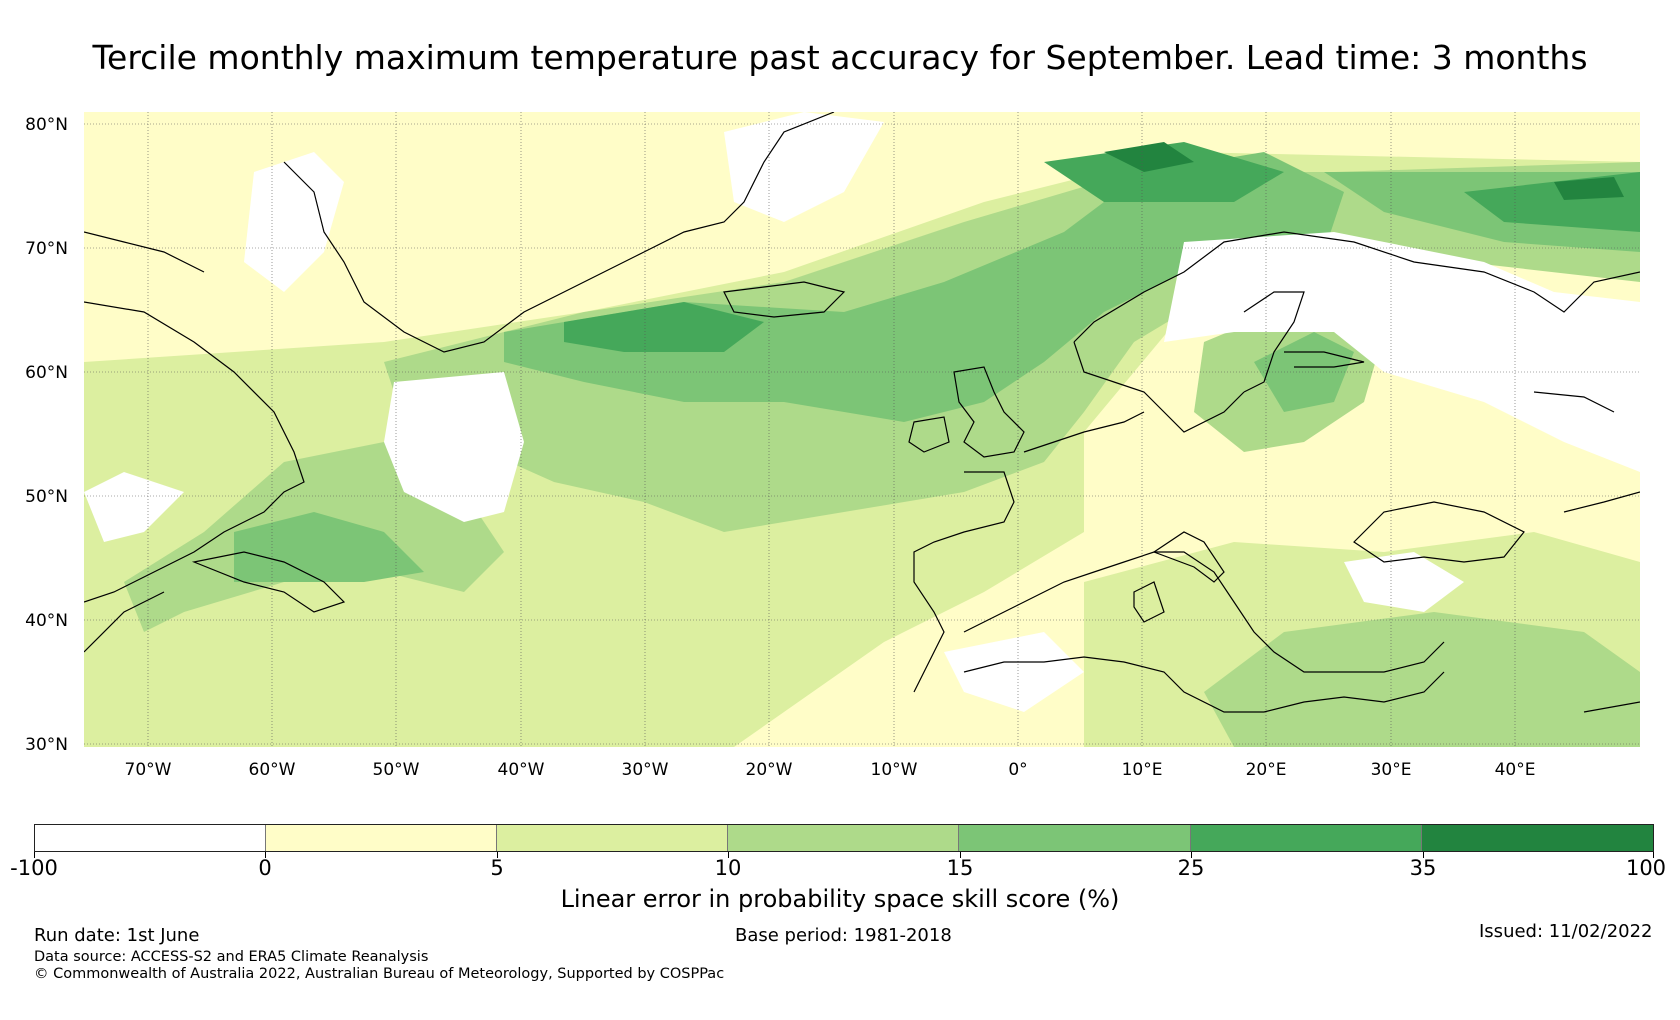  Describe the element at coordinates (272, 770) in the screenshot. I see `lon-label-60w: 60°W` at that location.